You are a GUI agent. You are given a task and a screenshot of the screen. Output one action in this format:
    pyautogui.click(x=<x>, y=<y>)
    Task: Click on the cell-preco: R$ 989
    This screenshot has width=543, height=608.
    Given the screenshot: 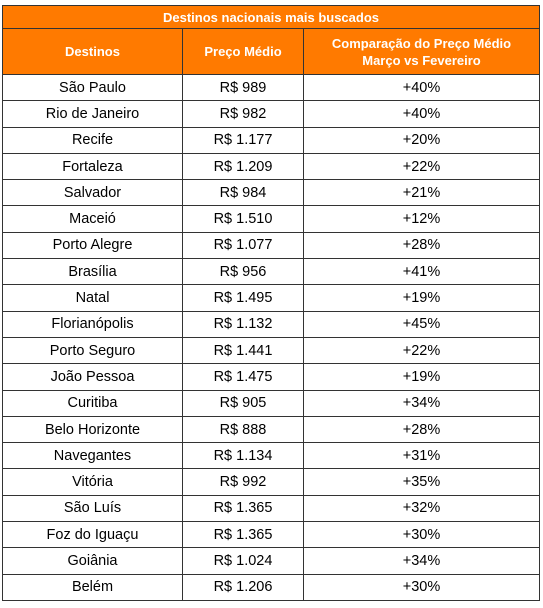 What is the action you would take?
    pyautogui.click(x=243, y=87)
    